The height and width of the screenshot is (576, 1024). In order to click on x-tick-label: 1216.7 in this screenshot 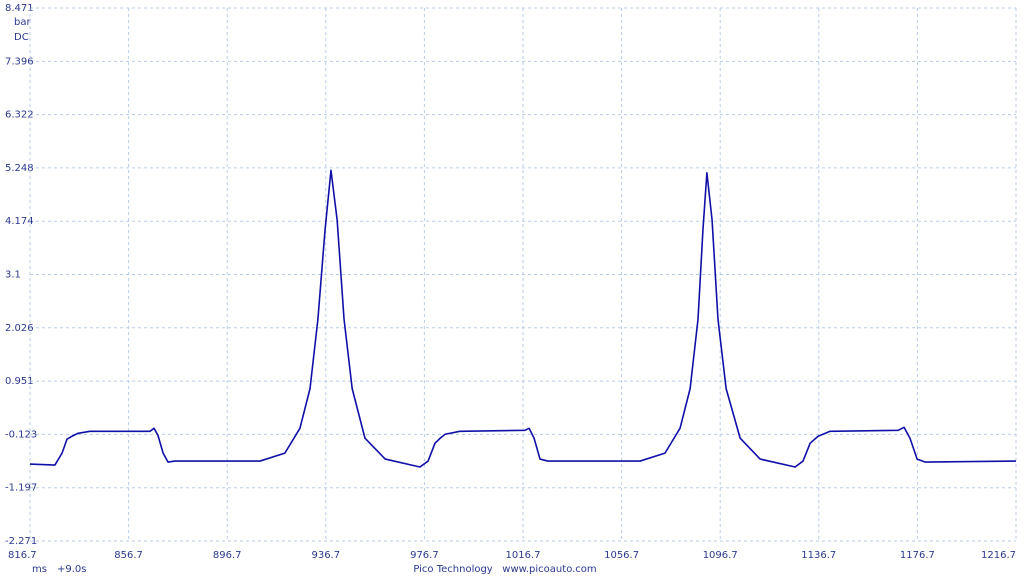, I will do `click(998, 555)`.